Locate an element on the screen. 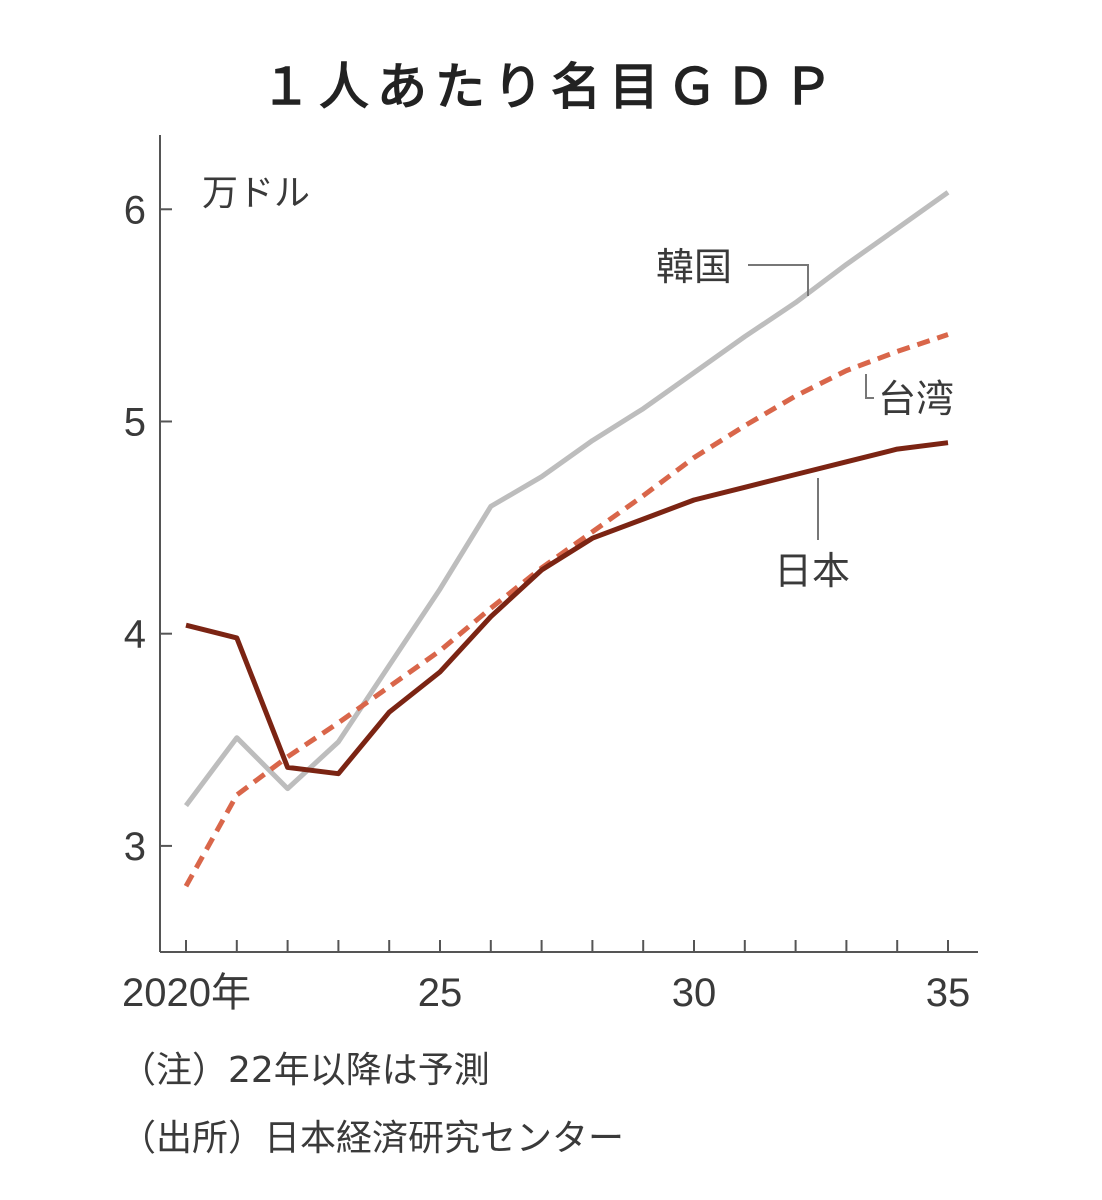 This screenshot has height=1200, width=1102. x-tick-label: 35 is located at coordinates (948, 993).